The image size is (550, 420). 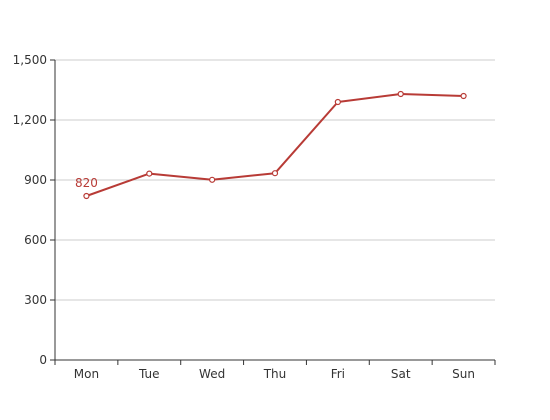 I want to click on y-tick-label: 1,500, so click(x=30, y=60).